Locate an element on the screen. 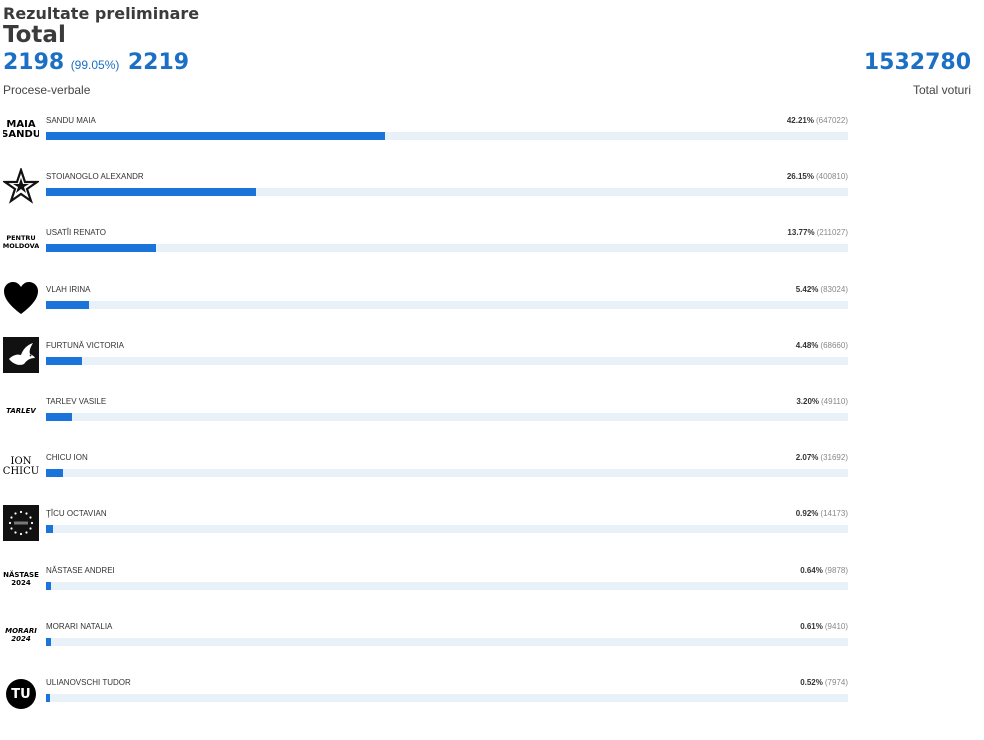  candidate-result: 0.64% (9878) is located at coordinates (824, 570).